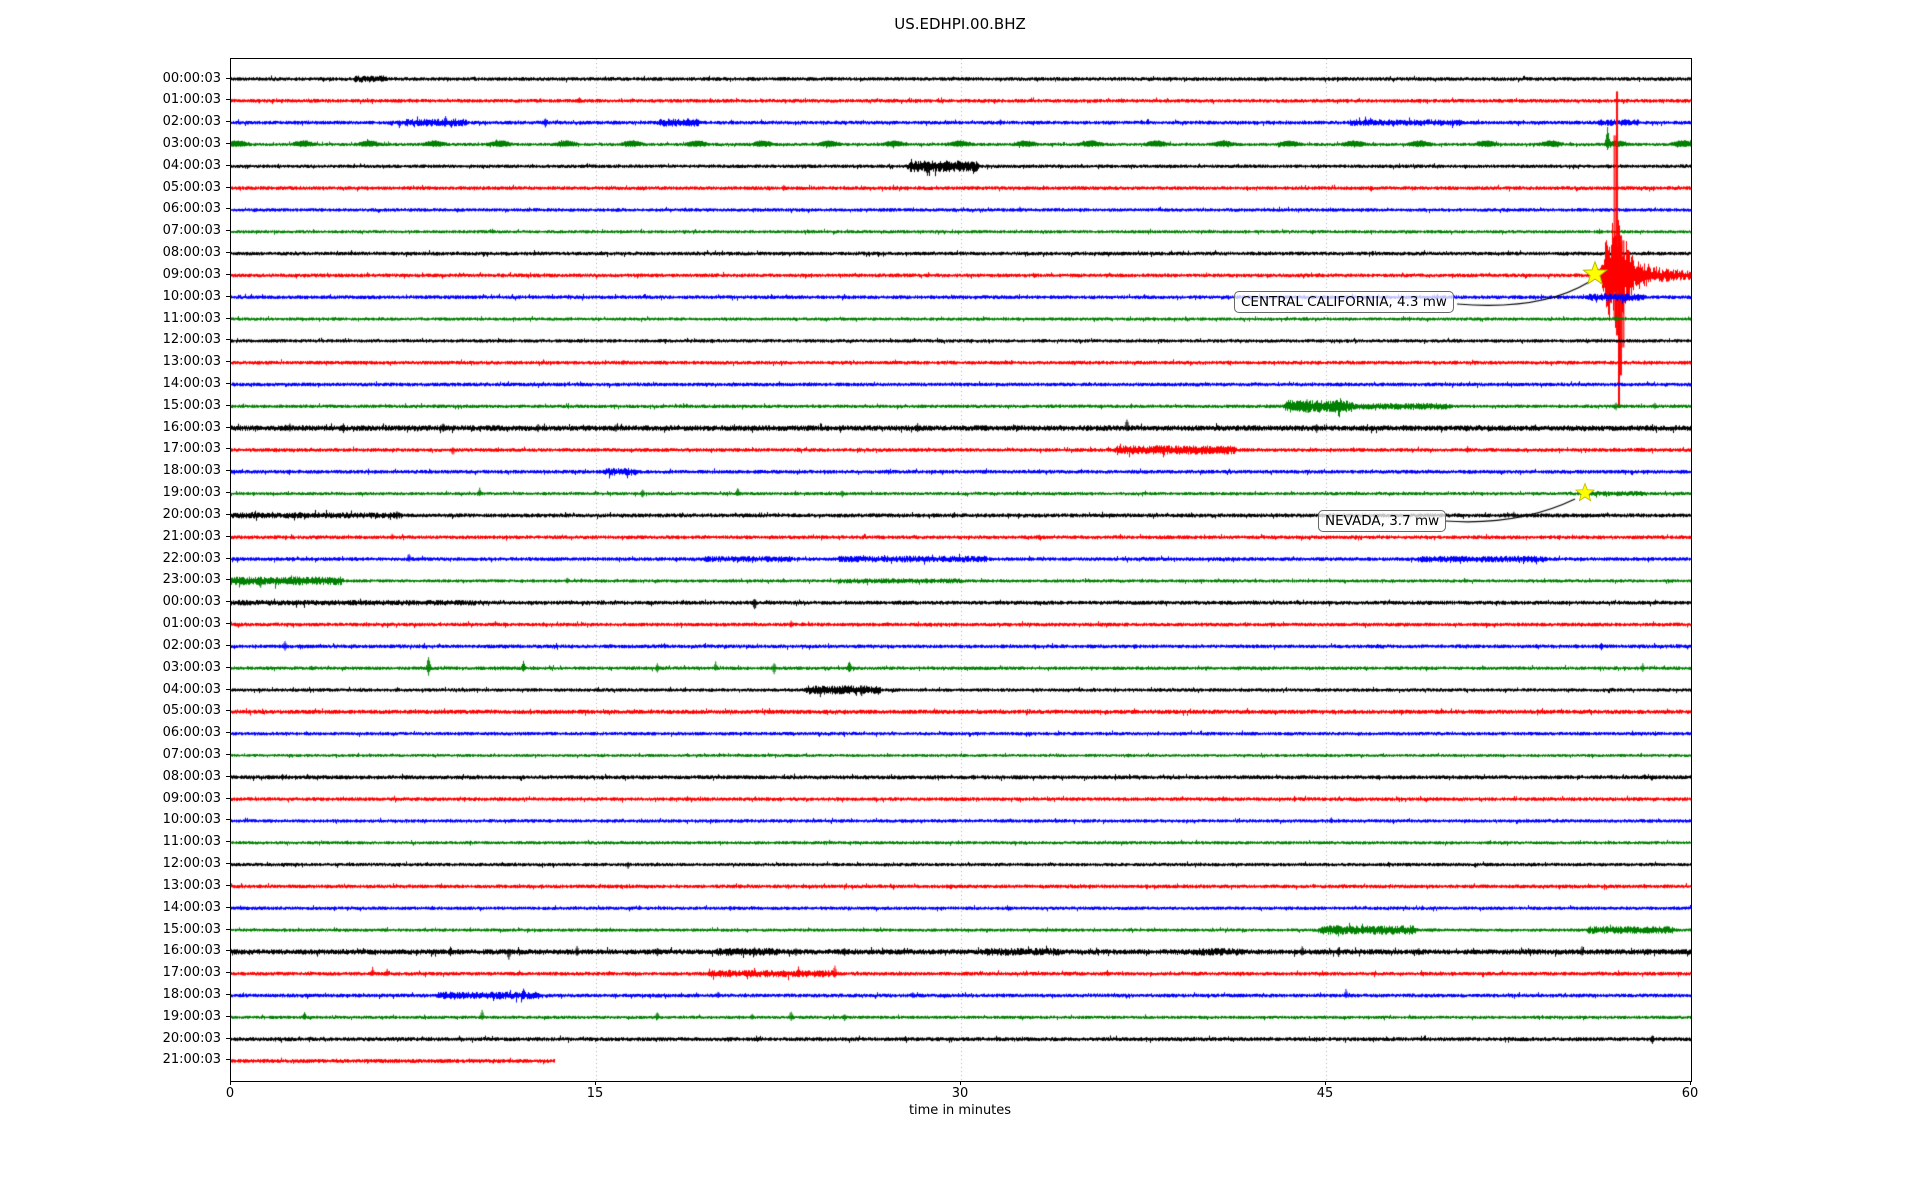 This screenshot has height=1200, width=1920. I want to click on page-title: US.EDHPI.00.BHZ, so click(960, 24).